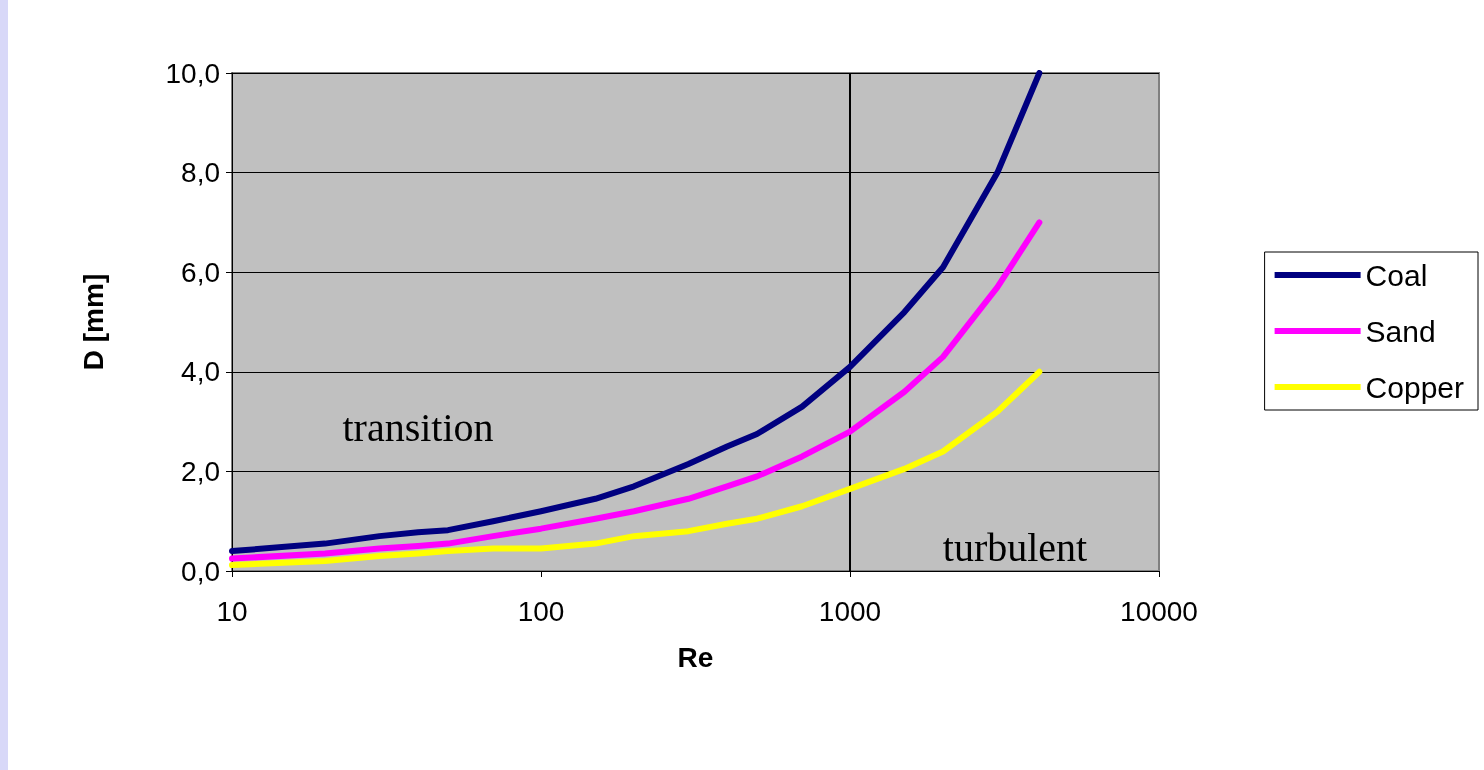 Image resolution: width=1484 pixels, height=770 pixels. I want to click on y-tick-label: 2,0, so click(200, 471).